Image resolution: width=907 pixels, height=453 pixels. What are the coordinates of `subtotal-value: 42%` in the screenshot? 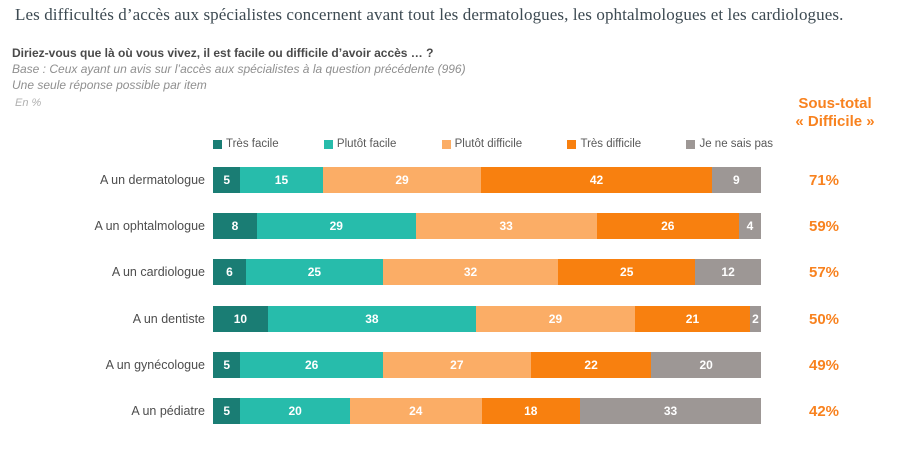 It's located at (824, 411).